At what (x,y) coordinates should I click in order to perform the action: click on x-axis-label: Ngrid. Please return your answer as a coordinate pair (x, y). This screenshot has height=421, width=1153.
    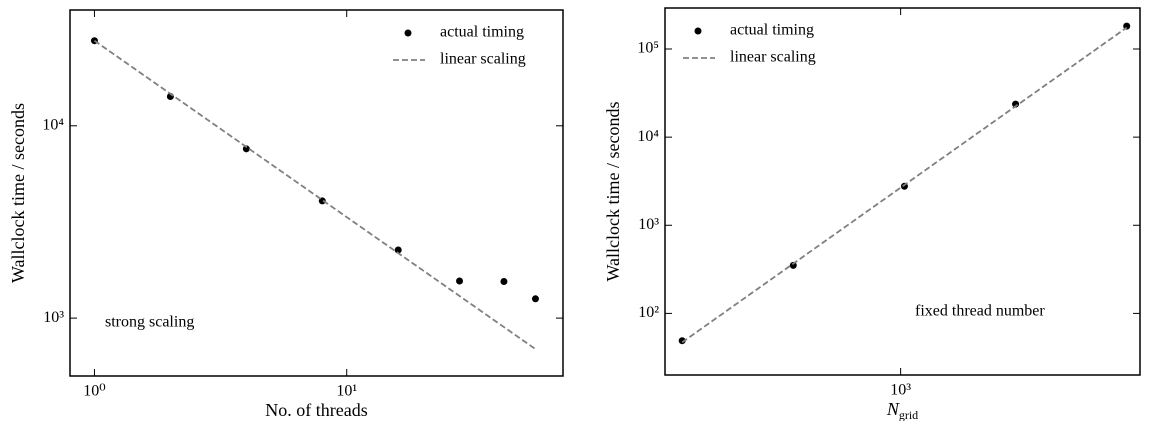
    Looking at the image, I should click on (902, 410).